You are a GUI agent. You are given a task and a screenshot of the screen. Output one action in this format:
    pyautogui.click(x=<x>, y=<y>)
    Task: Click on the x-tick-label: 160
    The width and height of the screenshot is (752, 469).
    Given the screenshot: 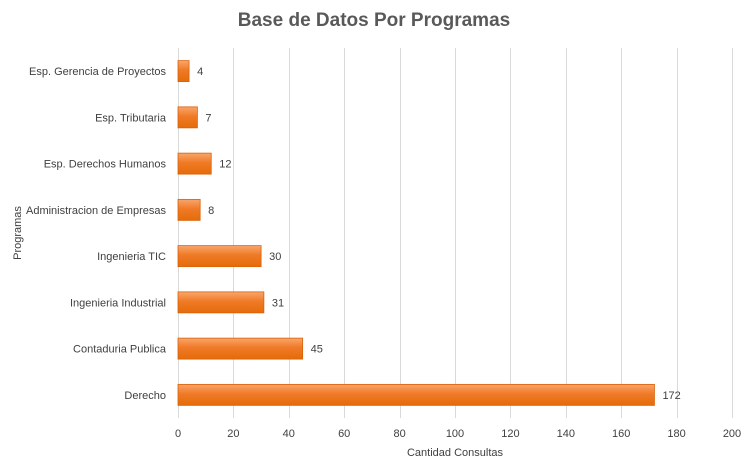 What is the action you would take?
    pyautogui.click(x=621, y=434)
    